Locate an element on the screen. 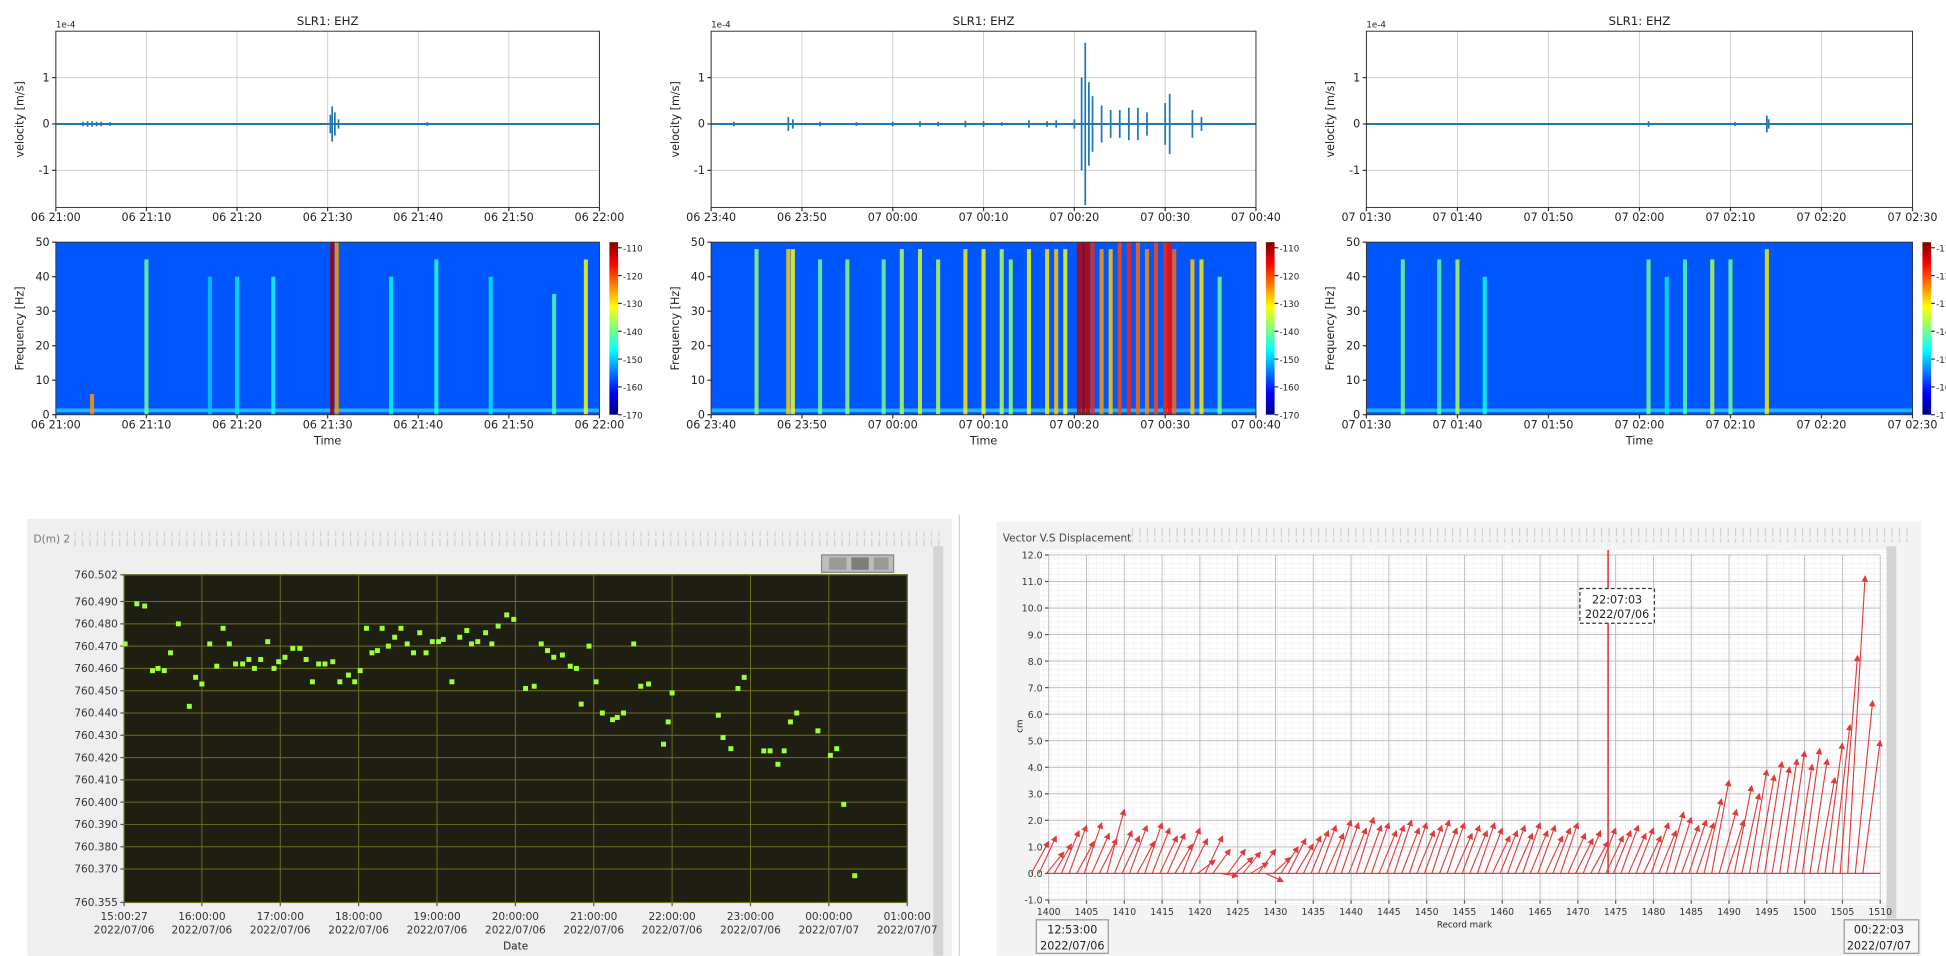 This screenshot has width=1946, height=956. chart-title: SLR1: EHZ is located at coordinates (984, 21).